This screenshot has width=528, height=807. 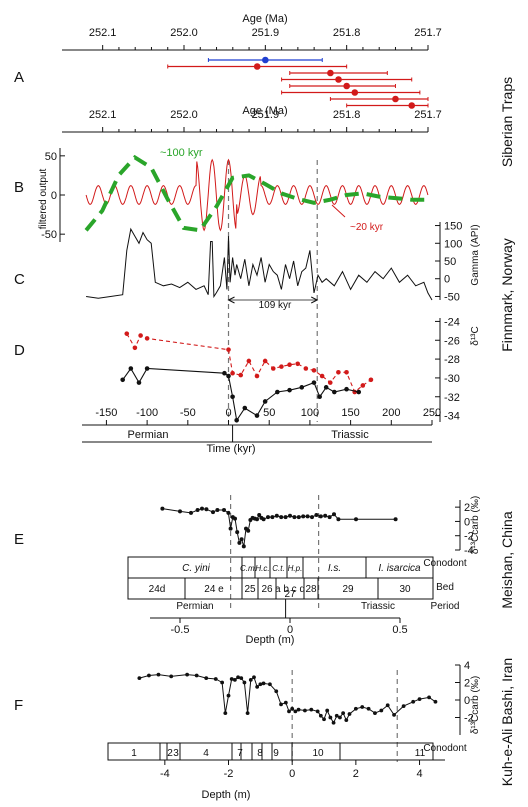 What do you see at coordinates (279, 527) in the screenshot?
I see `e-series` at bounding box center [279, 527].